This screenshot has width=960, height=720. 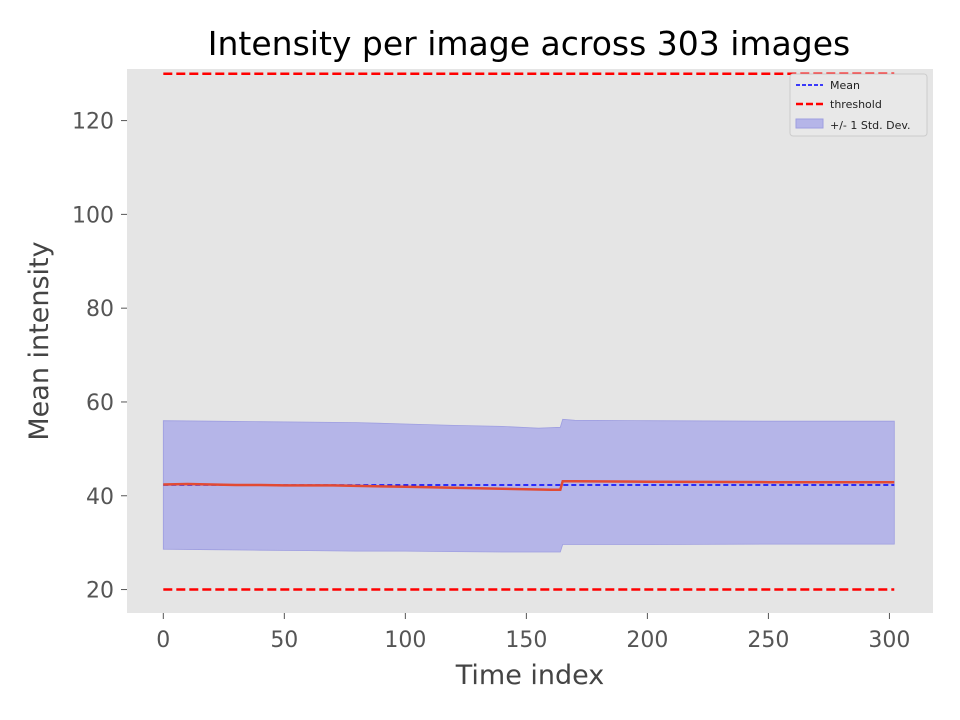 I want to click on chart-title: Intensity per image across 303 images, so click(x=529, y=43).